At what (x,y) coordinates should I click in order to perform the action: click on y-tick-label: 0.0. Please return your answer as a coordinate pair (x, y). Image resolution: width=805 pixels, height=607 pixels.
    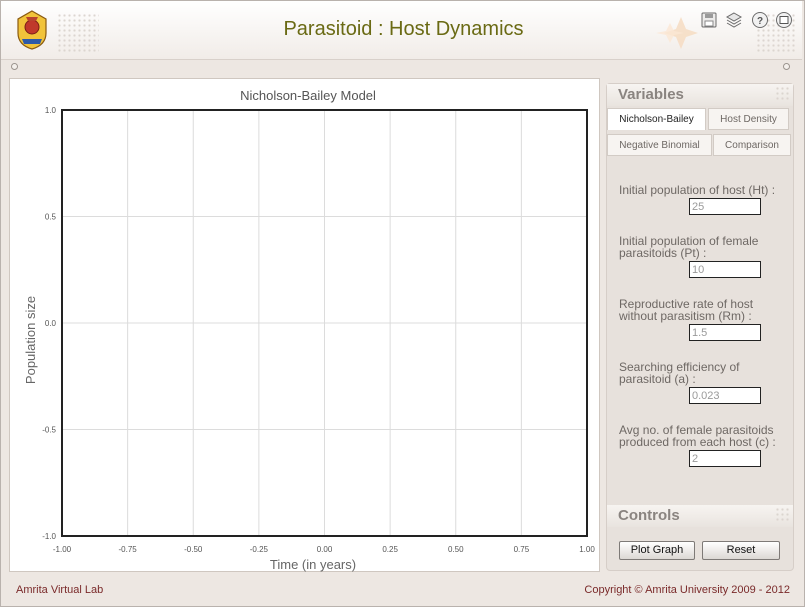
    Looking at the image, I should click on (51, 323).